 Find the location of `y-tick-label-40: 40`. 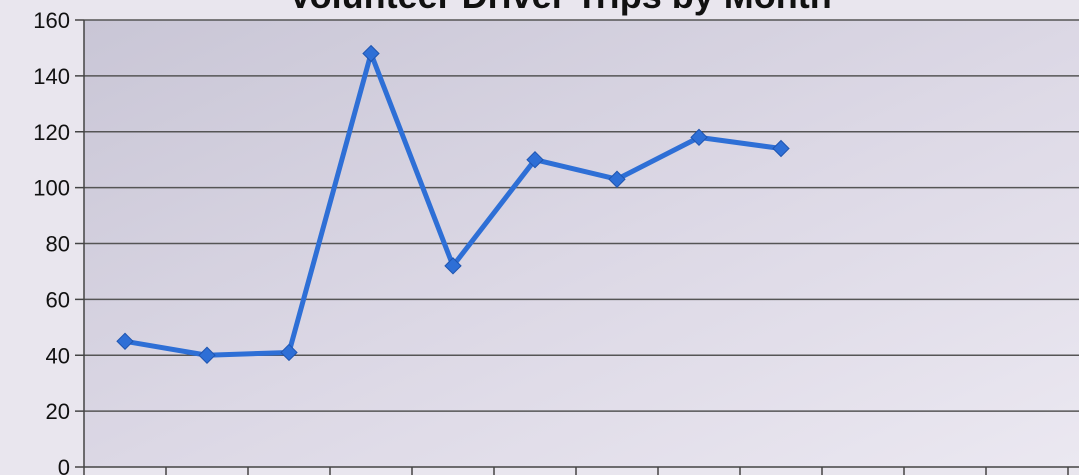

y-tick-label-40: 40 is located at coordinates (58, 355).